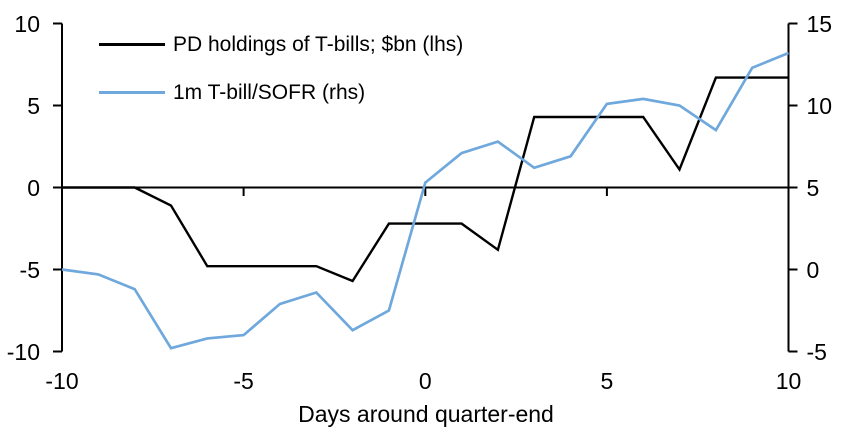 The image size is (852, 432). What do you see at coordinates (425, 381) in the screenshot?
I see `x-axis-tick-label: 0` at bounding box center [425, 381].